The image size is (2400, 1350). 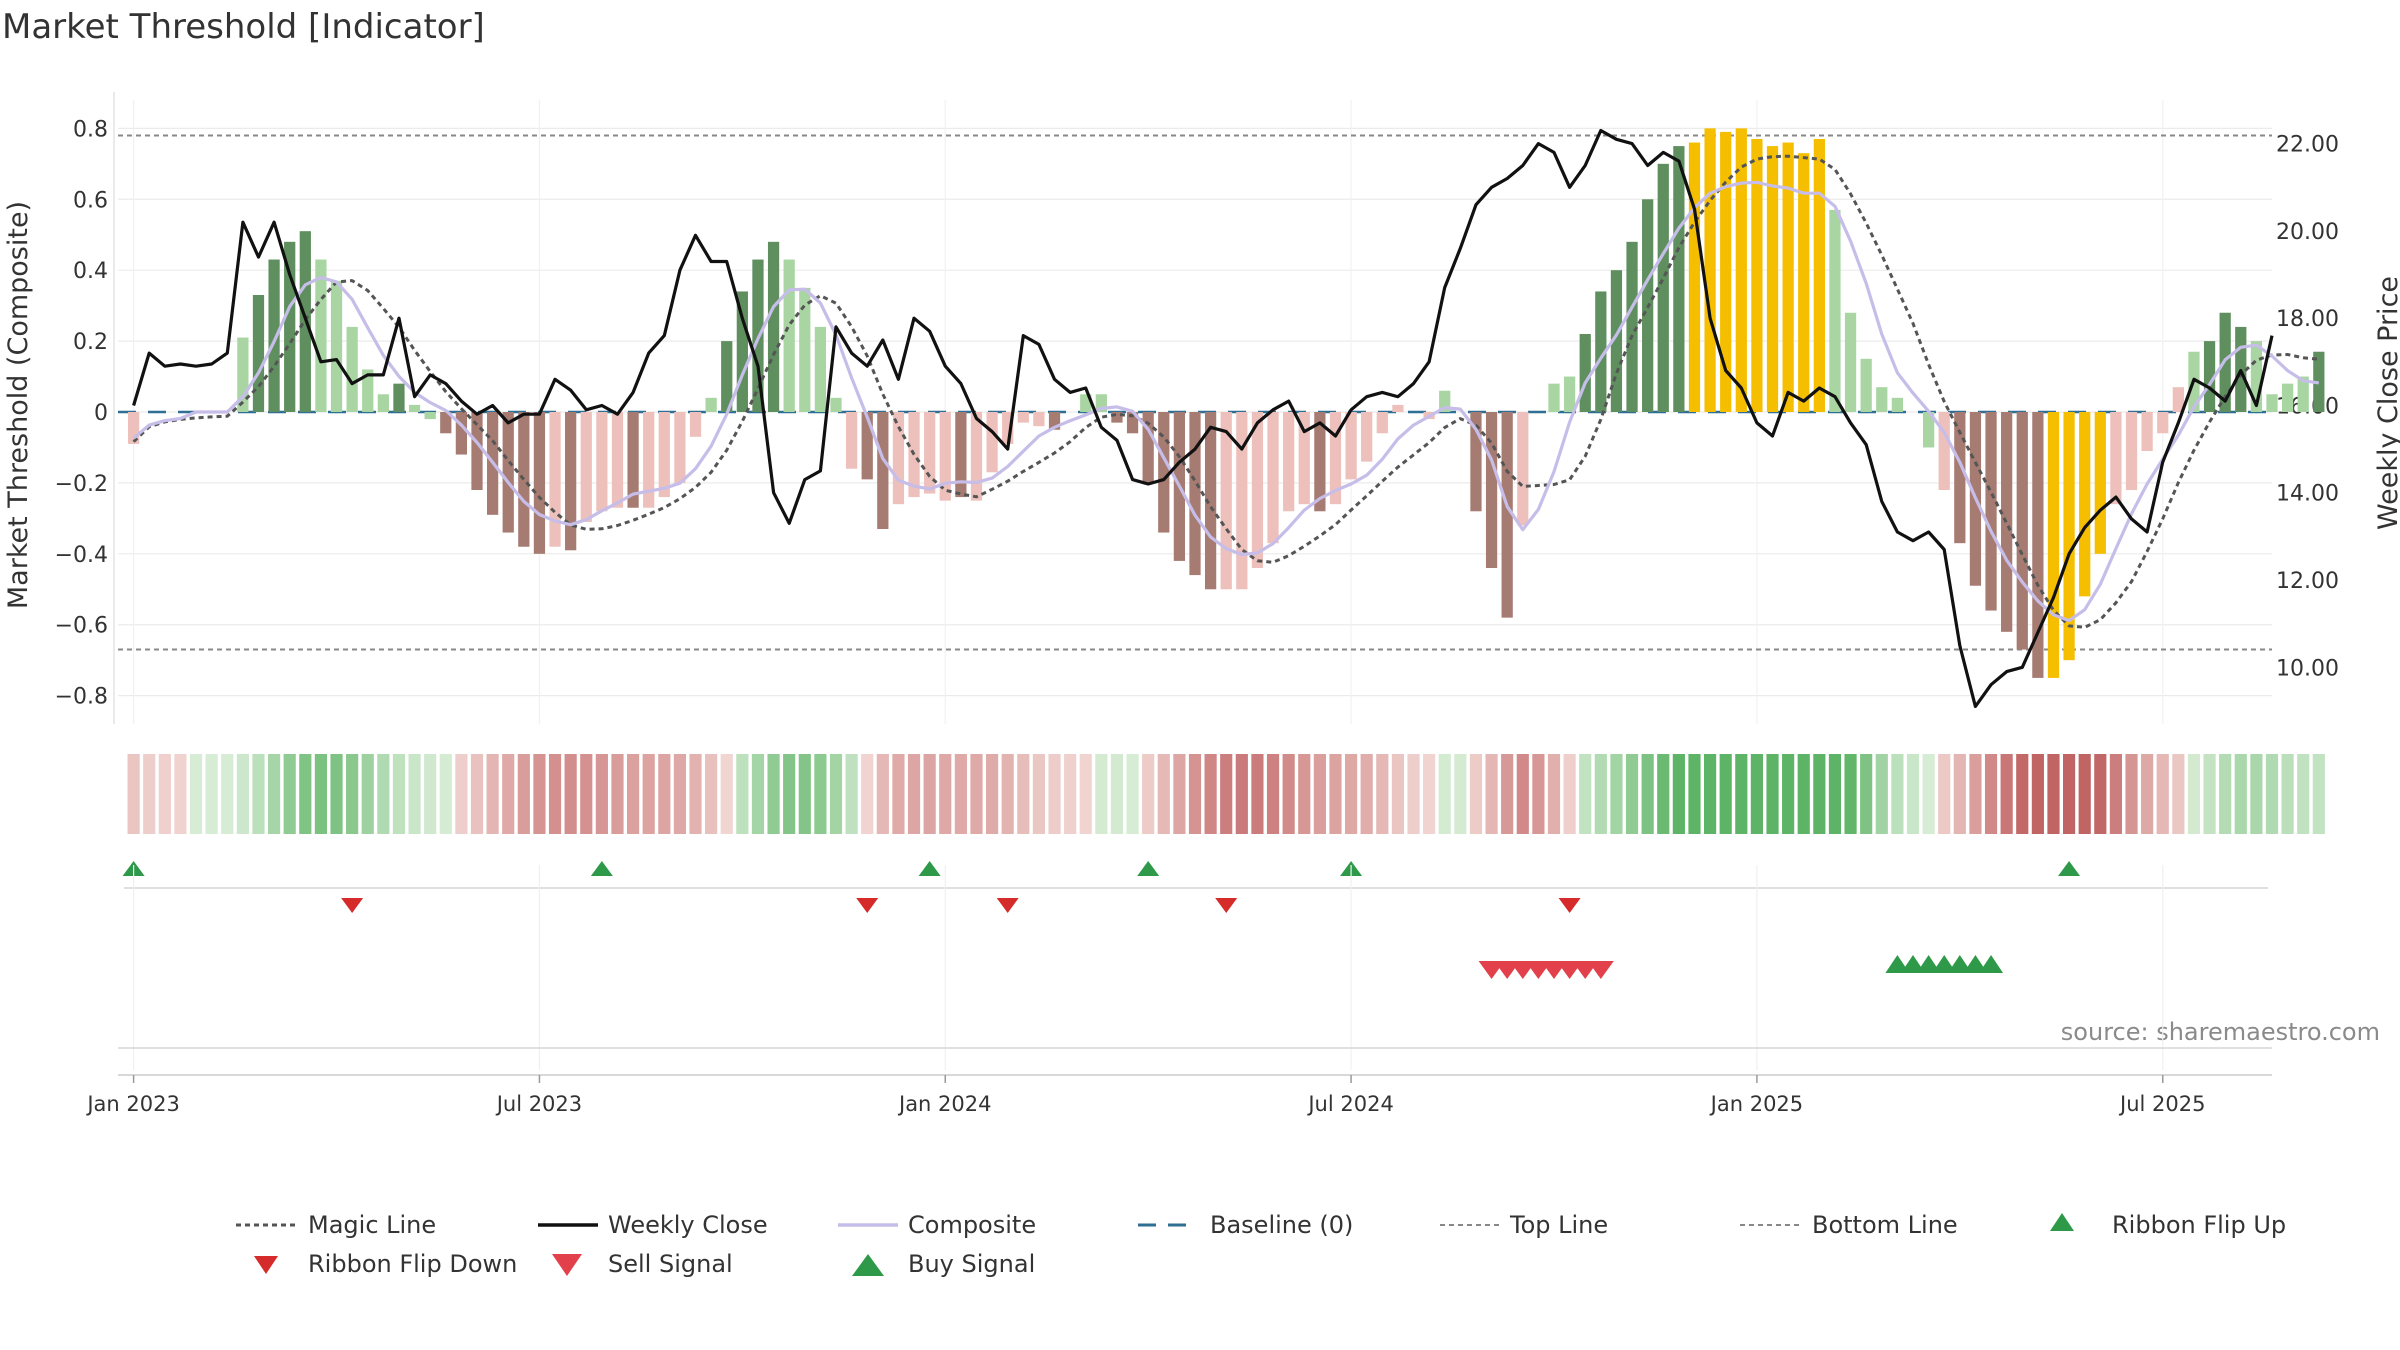 What do you see at coordinates (243, 27) in the screenshot?
I see `chart-title: Market Threshold [Indicator]` at bounding box center [243, 27].